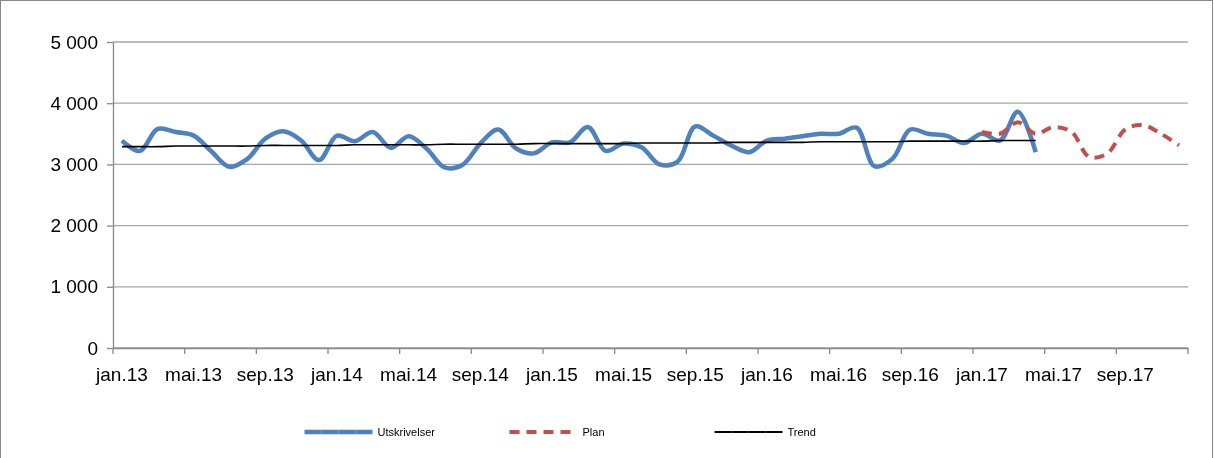 The image size is (1214, 458). I want to click on y-tick-label: 2 000, so click(74, 226).